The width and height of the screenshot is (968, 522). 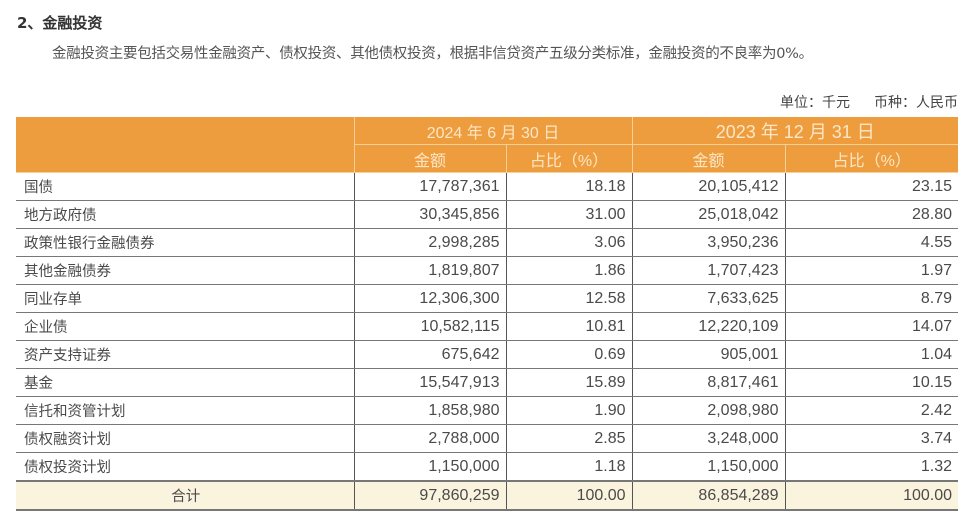 I want to click on share-2023: 10.15, so click(x=871, y=382).